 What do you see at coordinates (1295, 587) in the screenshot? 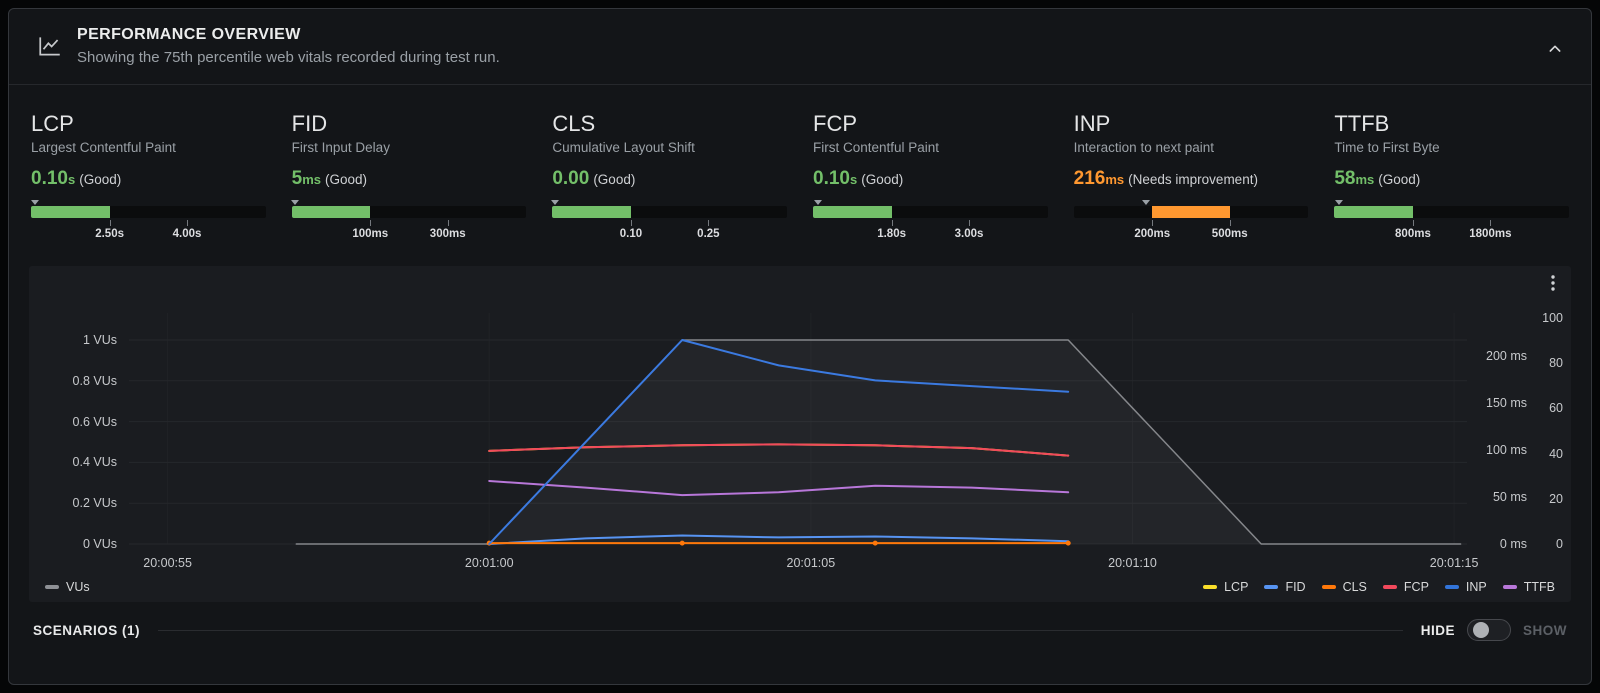
I see `legend-label: FID` at bounding box center [1295, 587].